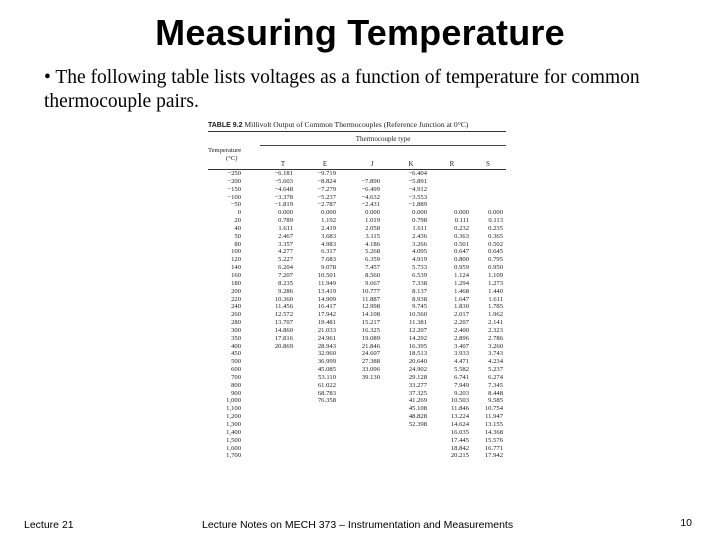 The height and width of the screenshot is (540, 720). What do you see at coordinates (495, 315) in the screenshot?
I see `cell-S: 1.962` at bounding box center [495, 315].